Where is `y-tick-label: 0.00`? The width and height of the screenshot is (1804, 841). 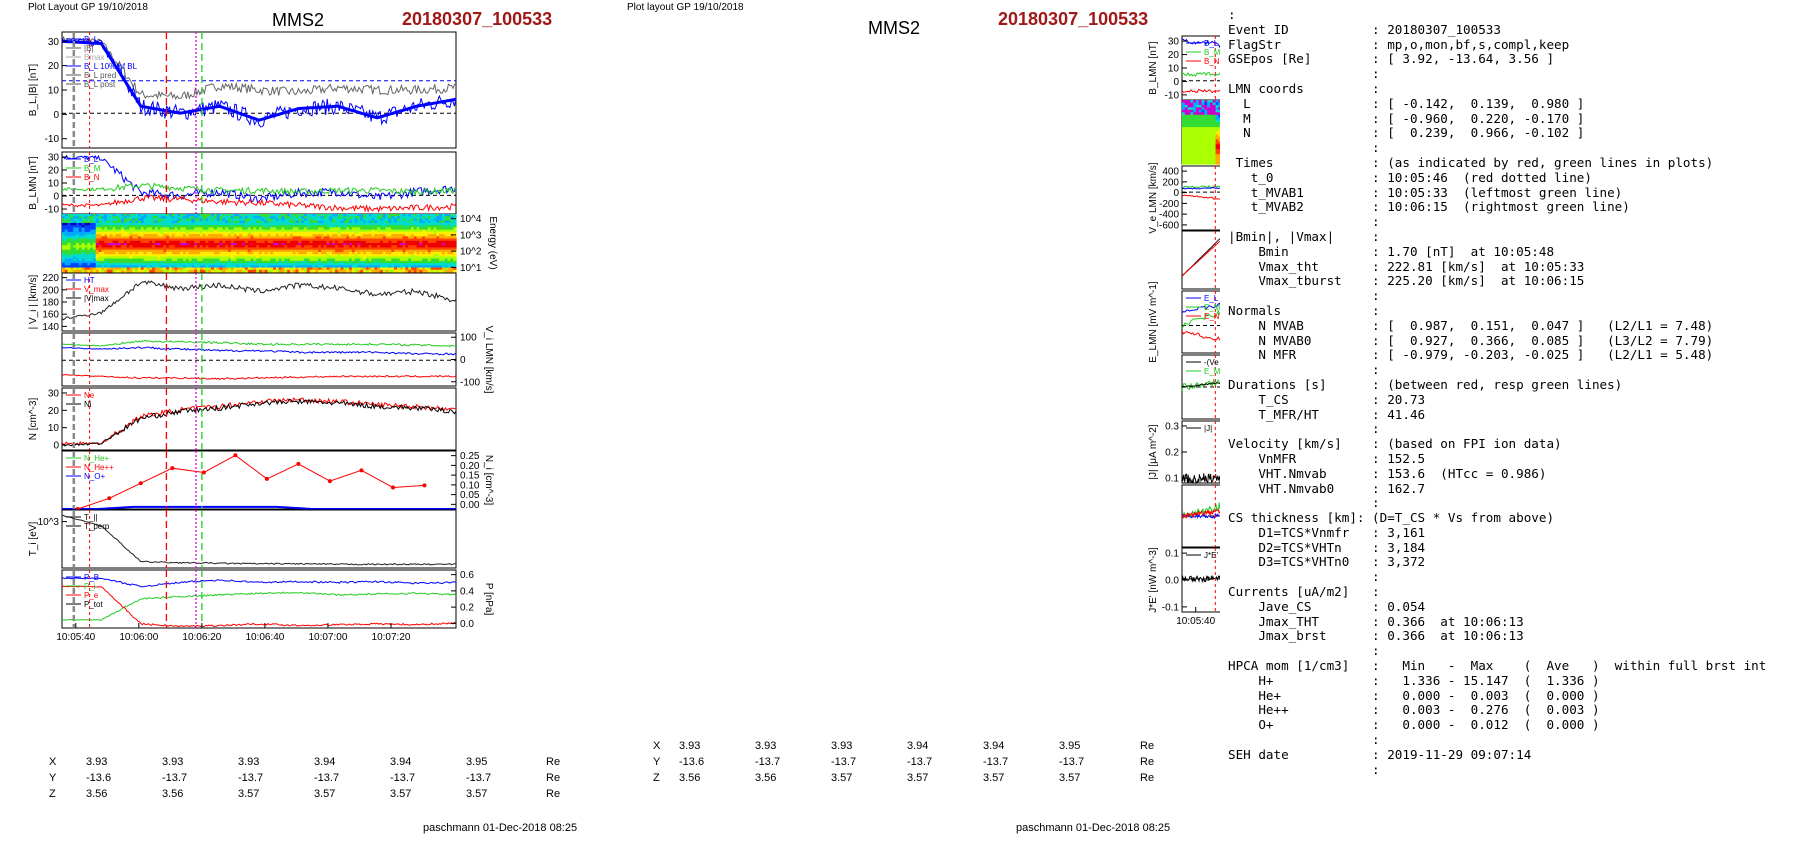 y-tick-label: 0.00 is located at coordinates (470, 505).